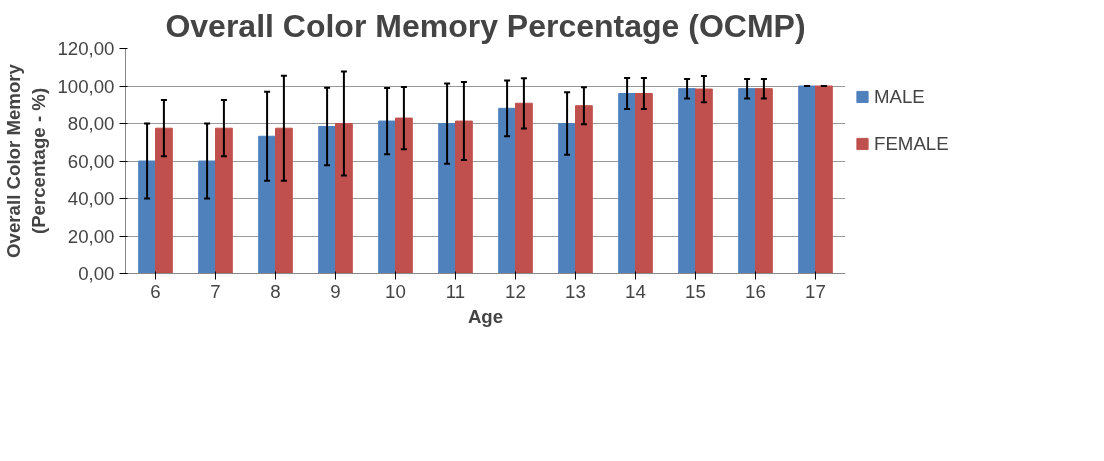 This screenshot has height=461, width=1104. What do you see at coordinates (91, 123) in the screenshot?
I see `y-tick-label: 80,00` at bounding box center [91, 123].